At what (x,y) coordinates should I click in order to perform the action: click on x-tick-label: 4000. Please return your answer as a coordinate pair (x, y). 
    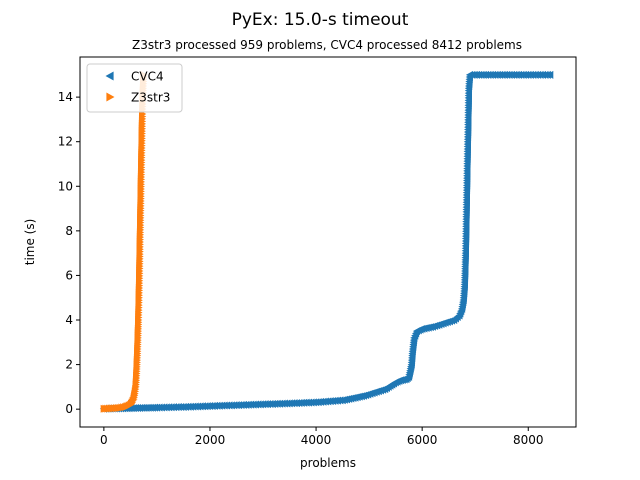
    Looking at the image, I should click on (316, 440).